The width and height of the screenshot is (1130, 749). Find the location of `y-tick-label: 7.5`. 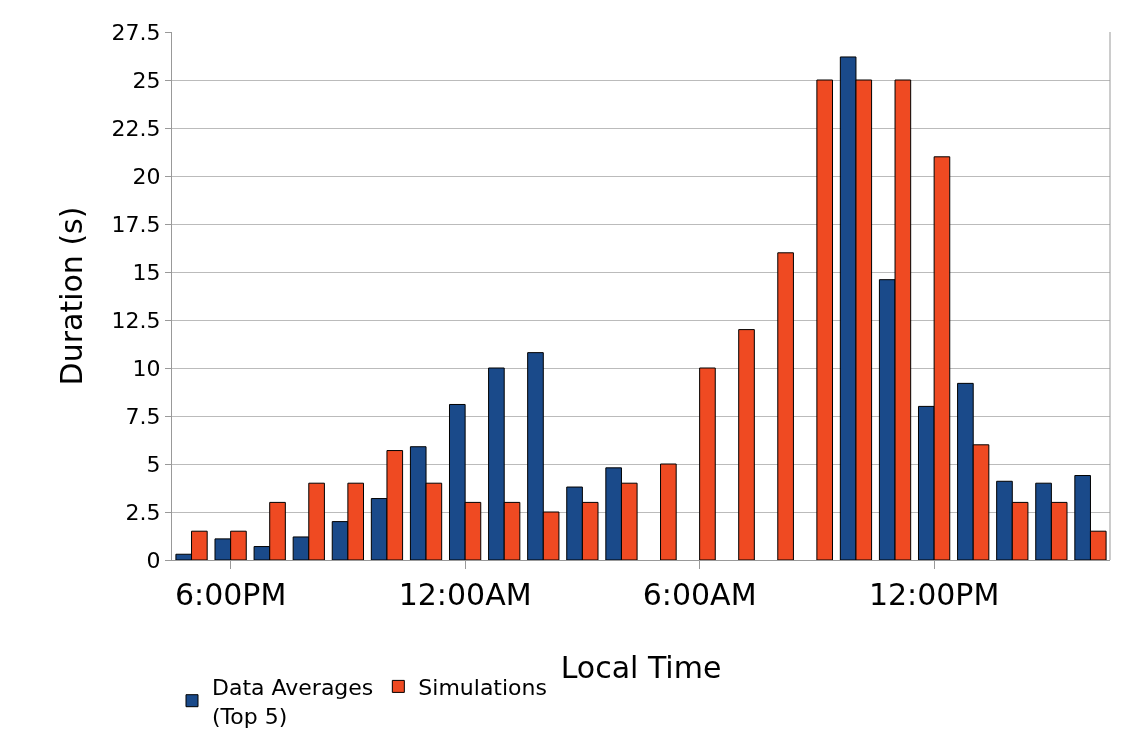

y-tick-label: 7.5 is located at coordinates (143, 416).